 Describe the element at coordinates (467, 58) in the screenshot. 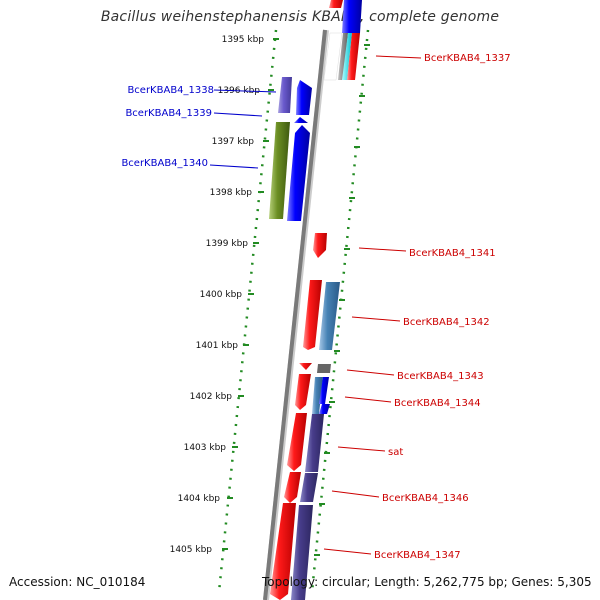

I see `gene-label-1337: BcerKBAB4_1337` at that location.